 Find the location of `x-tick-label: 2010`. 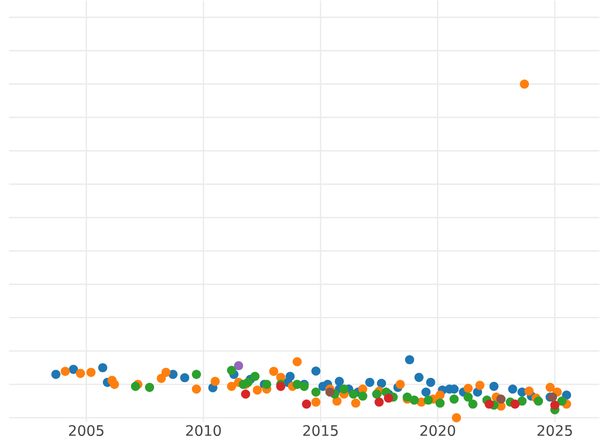

x-tick-label: 2010 is located at coordinates (203, 430).